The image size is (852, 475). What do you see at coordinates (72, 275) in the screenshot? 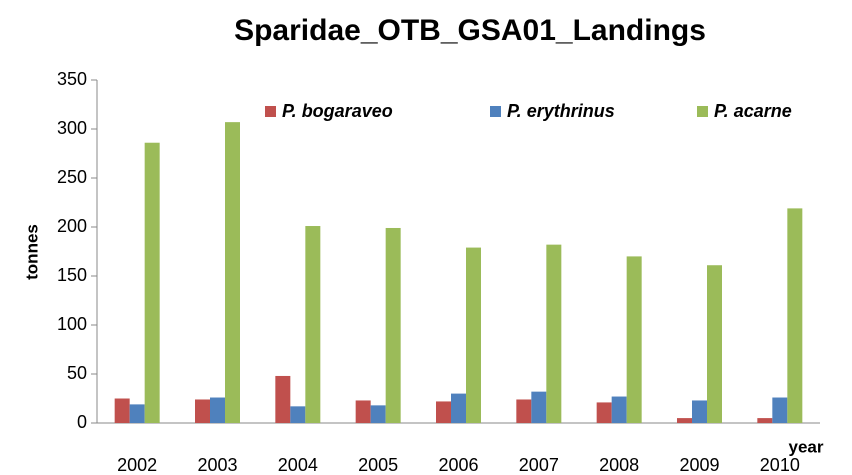
I see `y-tick-label: 150` at bounding box center [72, 275].